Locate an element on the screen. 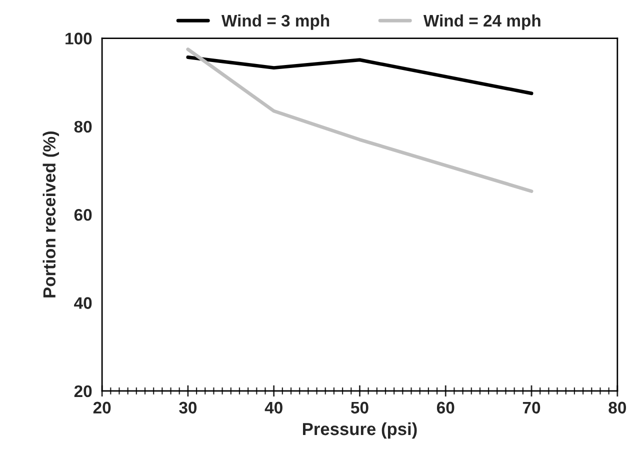  x-tick-label: 50 is located at coordinates (359, 408).